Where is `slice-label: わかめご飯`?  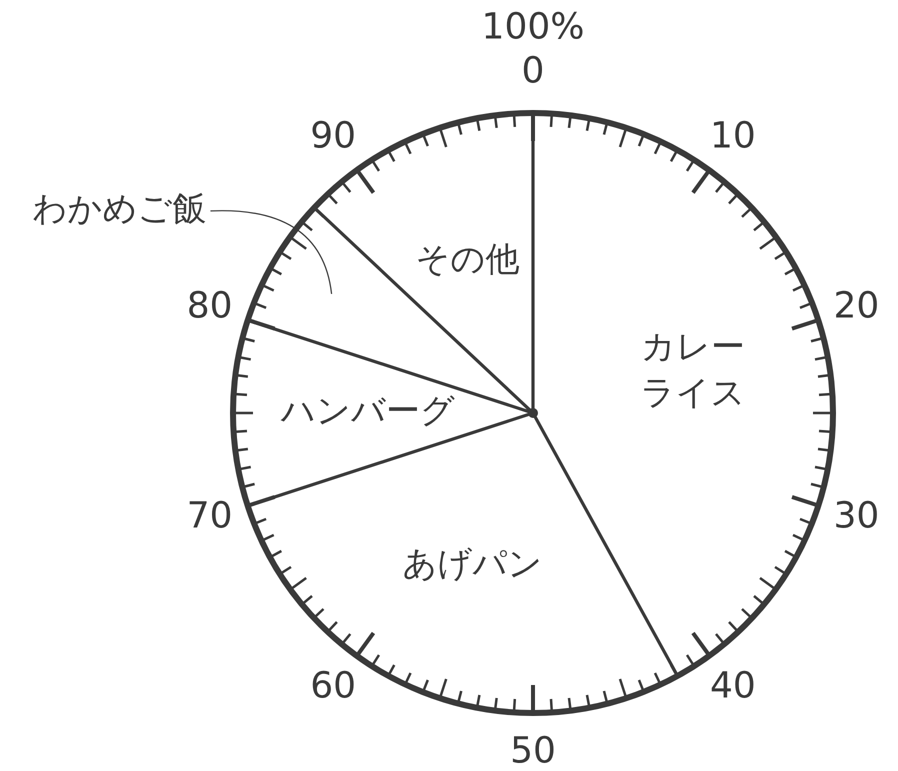 slice-label: わかめご飯 is located at coordinates (119, 208).